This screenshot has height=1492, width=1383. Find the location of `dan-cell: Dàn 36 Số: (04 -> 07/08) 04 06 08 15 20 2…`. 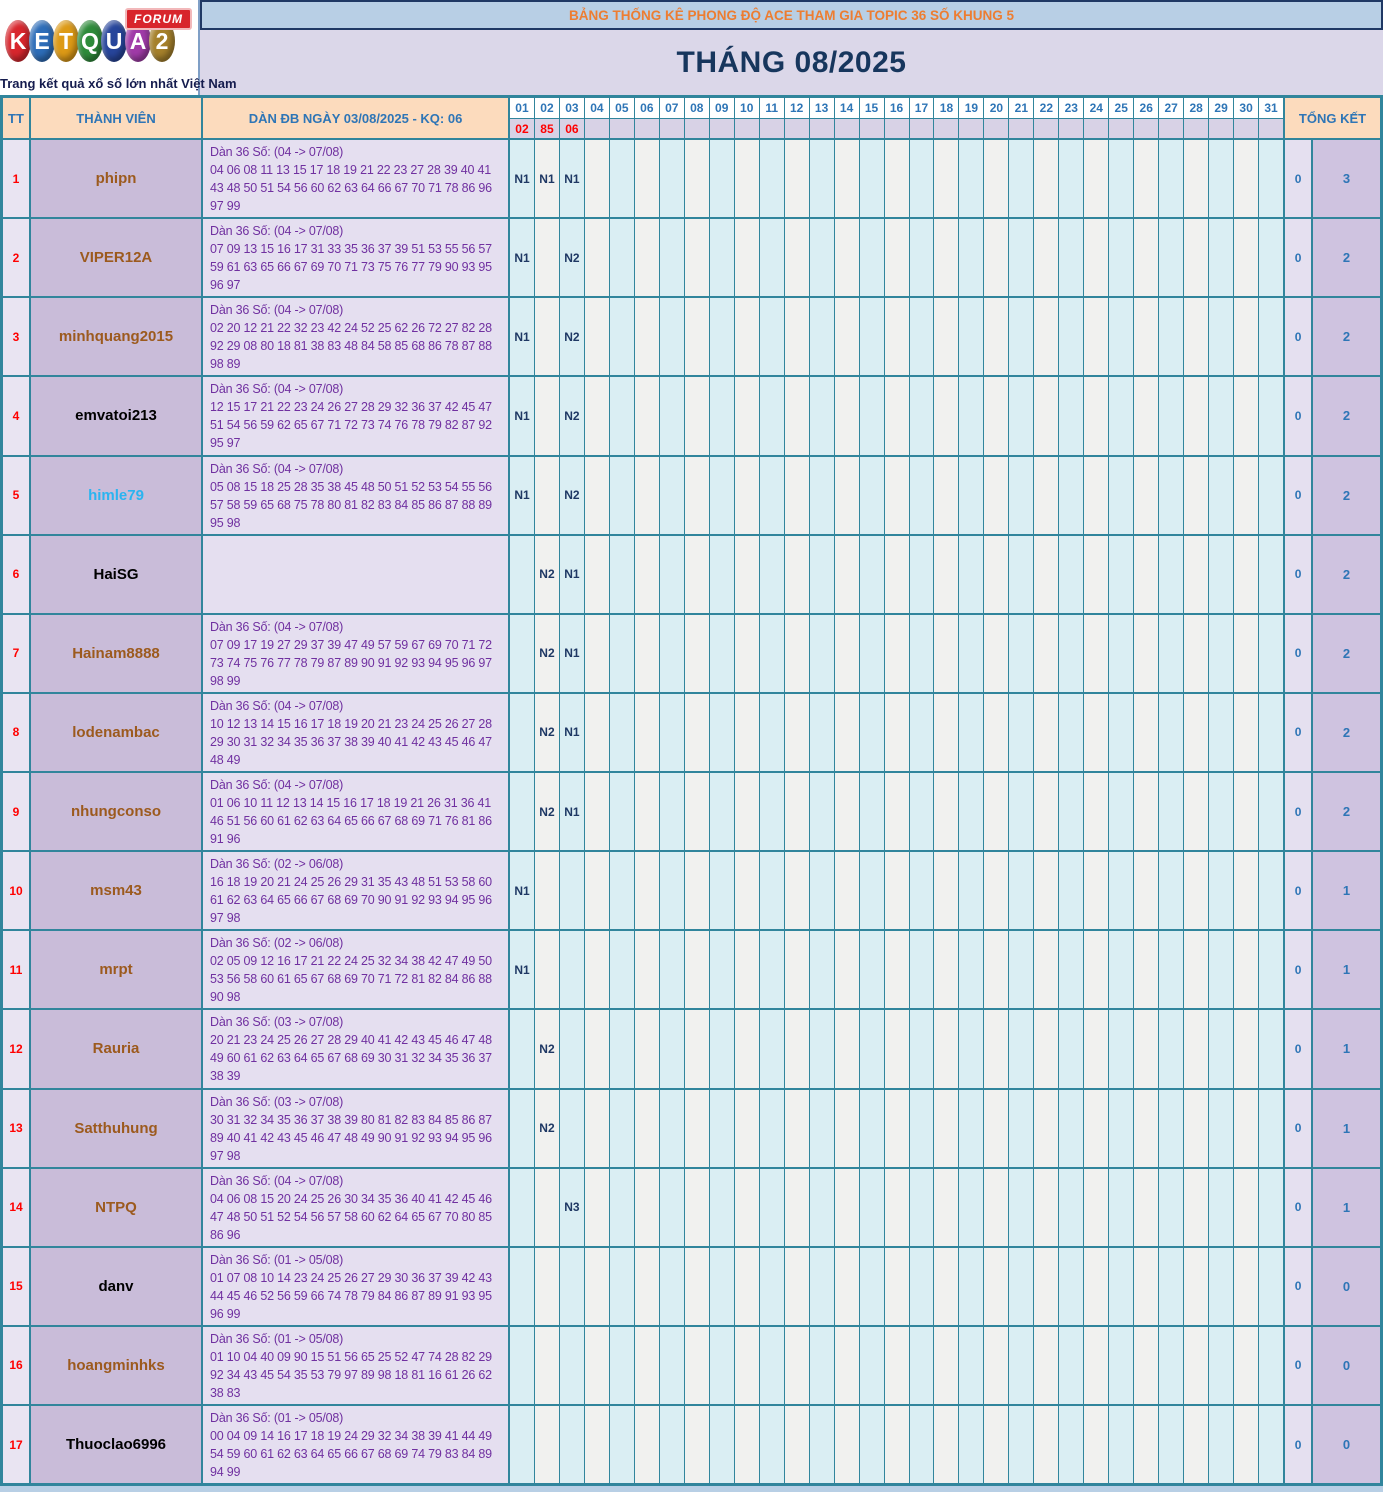

dan-cell: Dàn 36 Số: (04 -> 07/08) 04 06 08 15 20 2… is located at coordinates (356, 1207).